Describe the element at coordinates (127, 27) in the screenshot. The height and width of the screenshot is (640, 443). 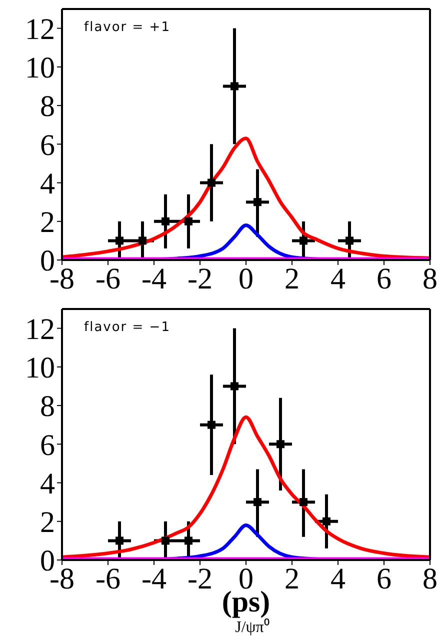
I see `annotation: flavor = +1` at that location.